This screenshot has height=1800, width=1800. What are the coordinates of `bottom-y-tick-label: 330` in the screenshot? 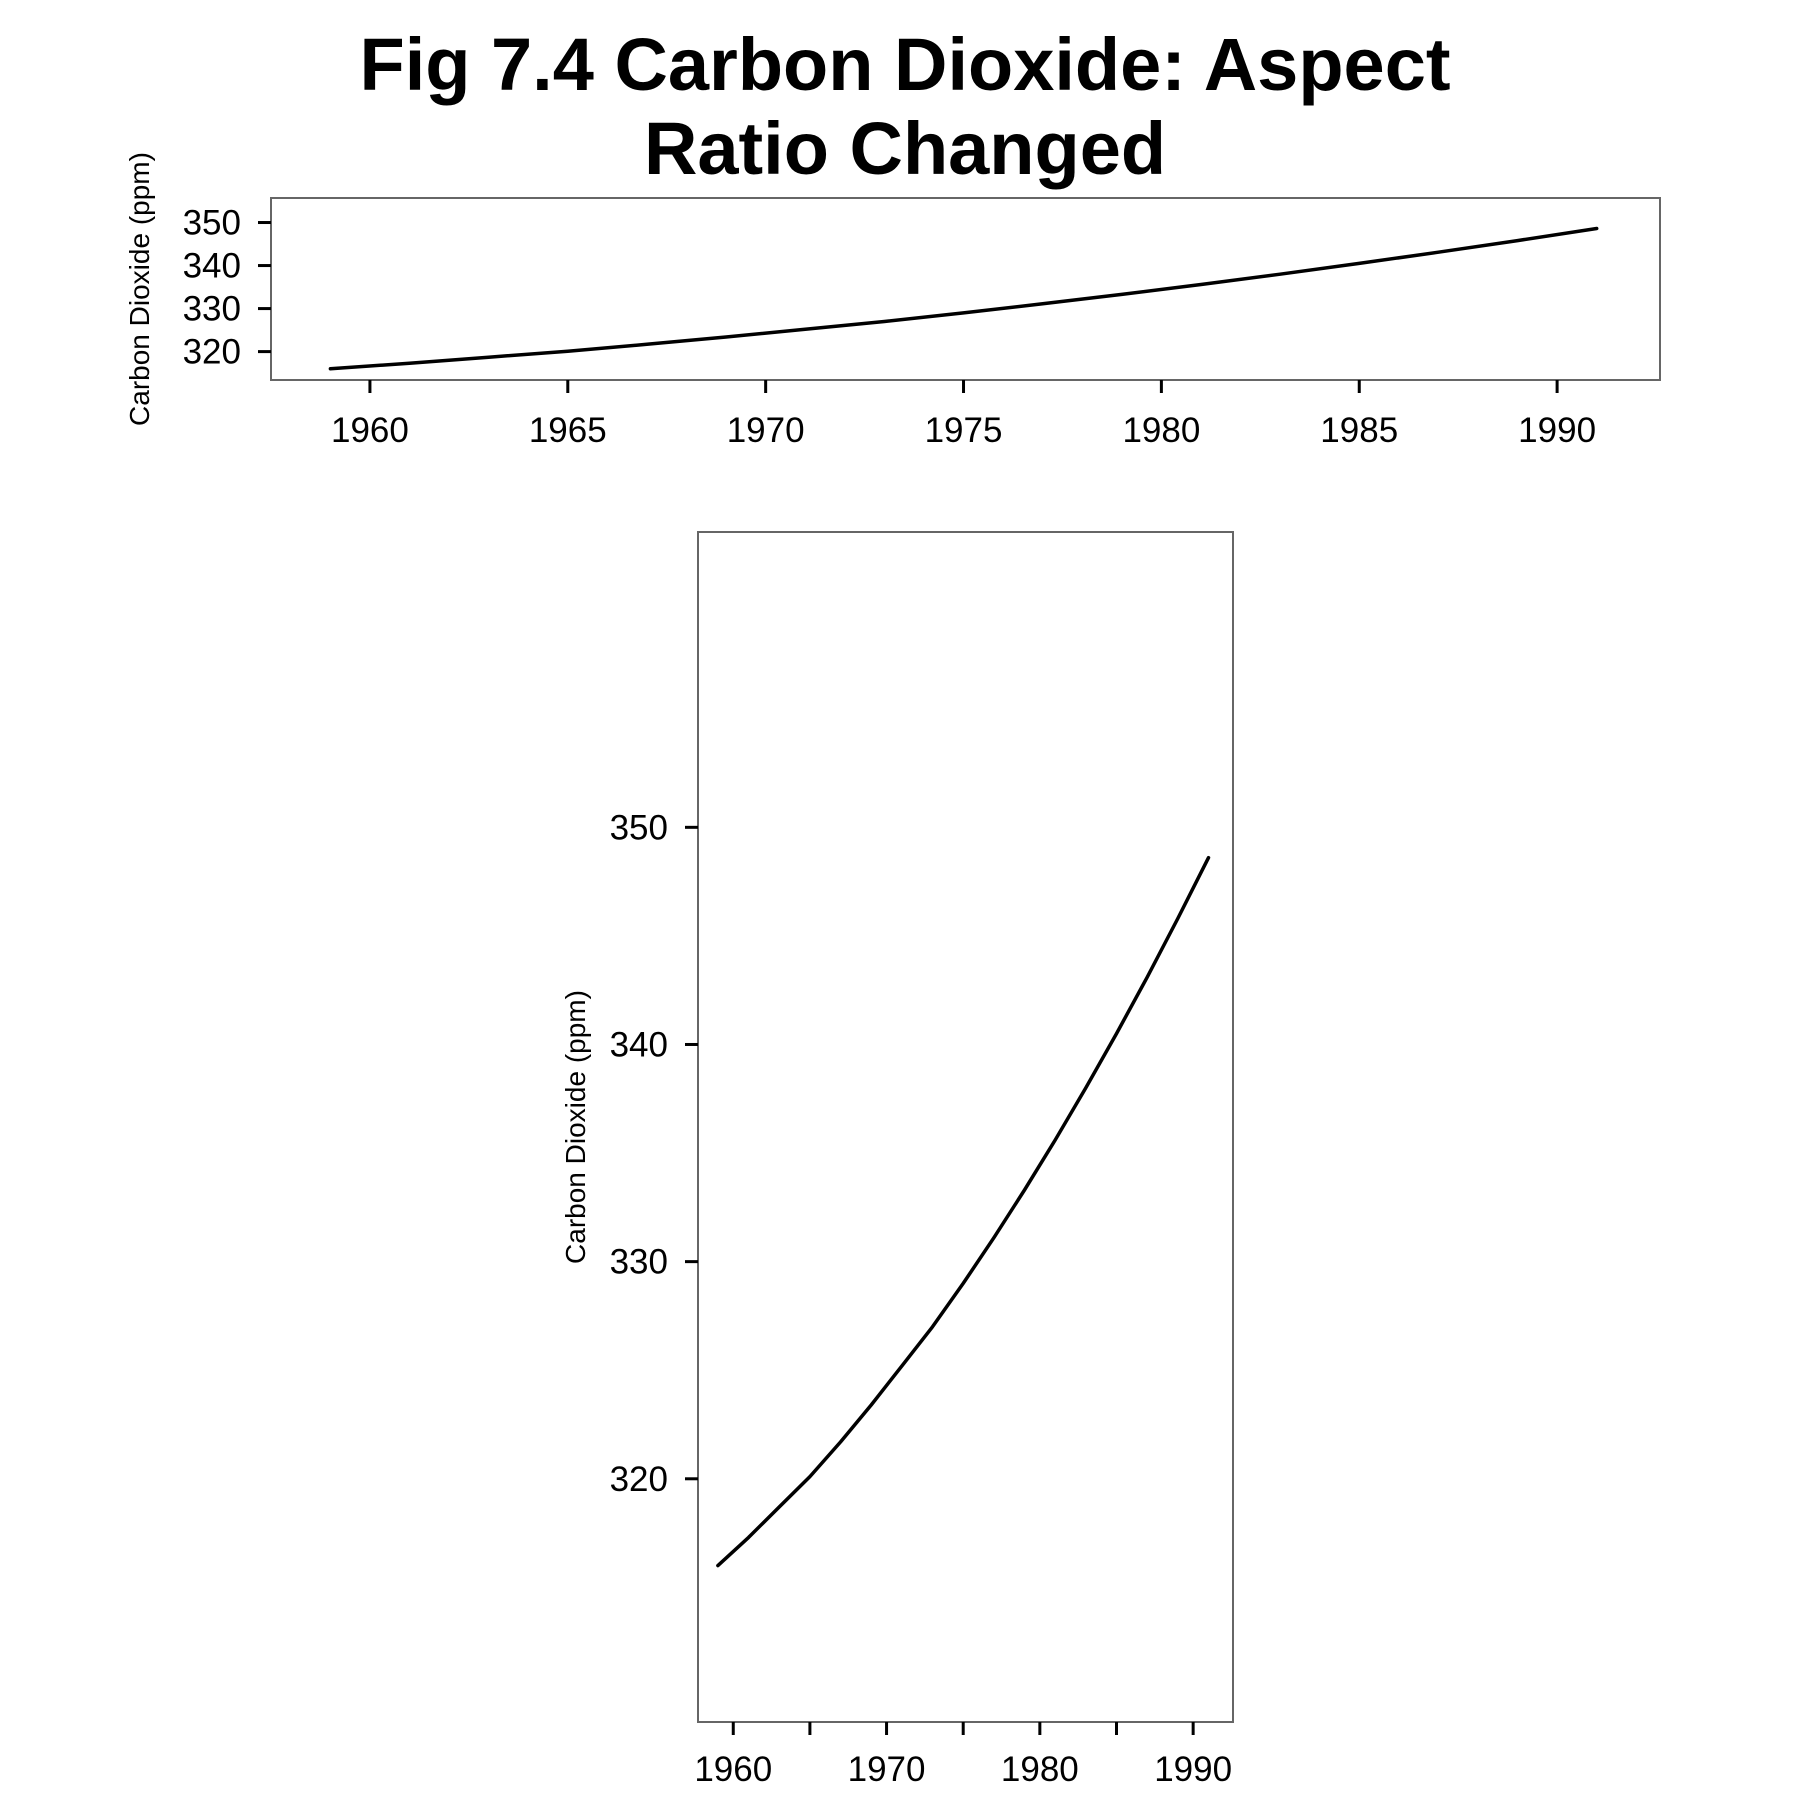 It's located at (639, 1262).